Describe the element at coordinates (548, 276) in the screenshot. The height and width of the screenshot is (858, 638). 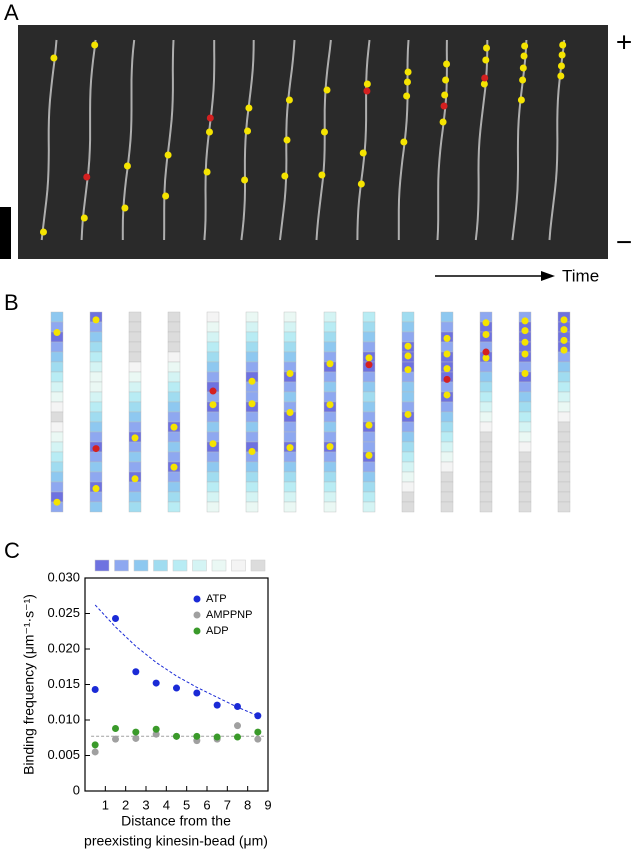
I see `arrow-head` at that location.